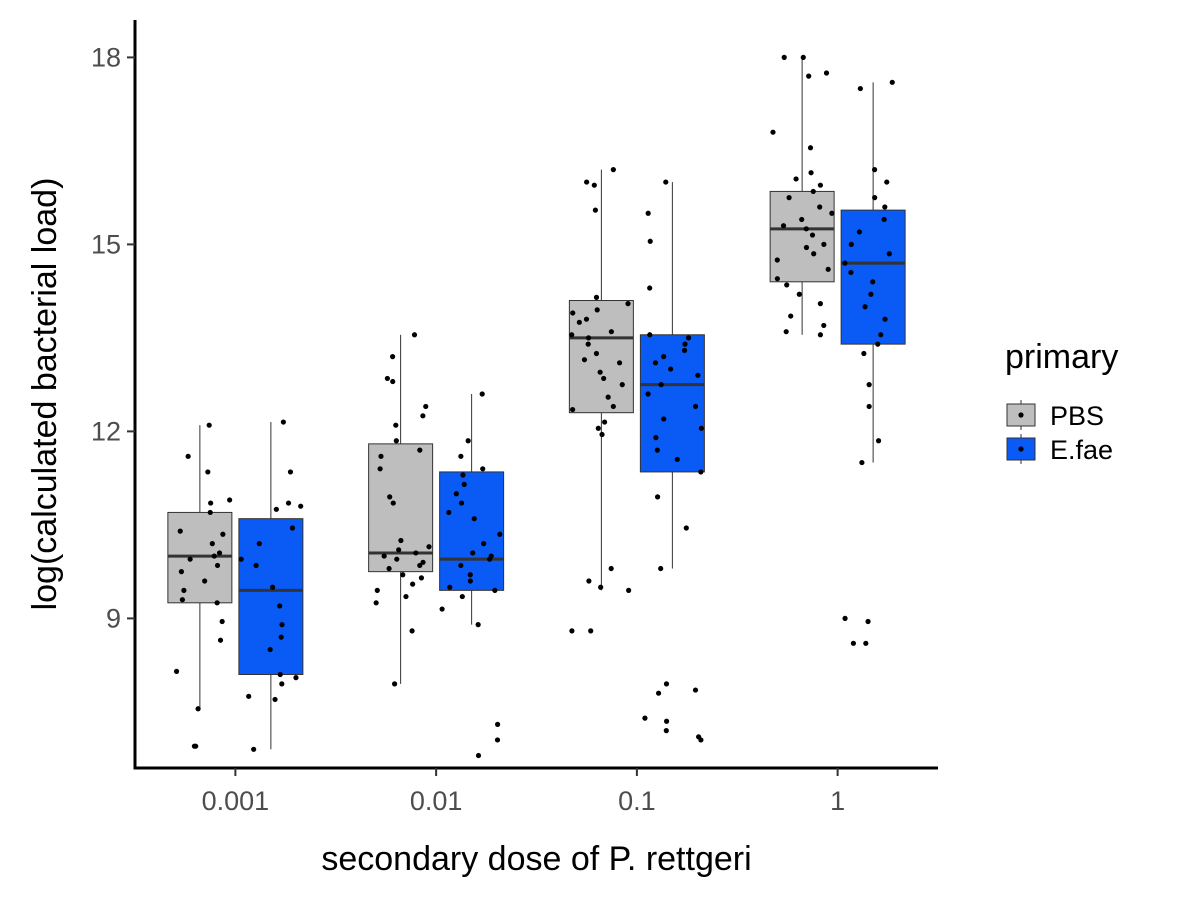  I want to click on y-tick-label: 15, so click(106, 244).